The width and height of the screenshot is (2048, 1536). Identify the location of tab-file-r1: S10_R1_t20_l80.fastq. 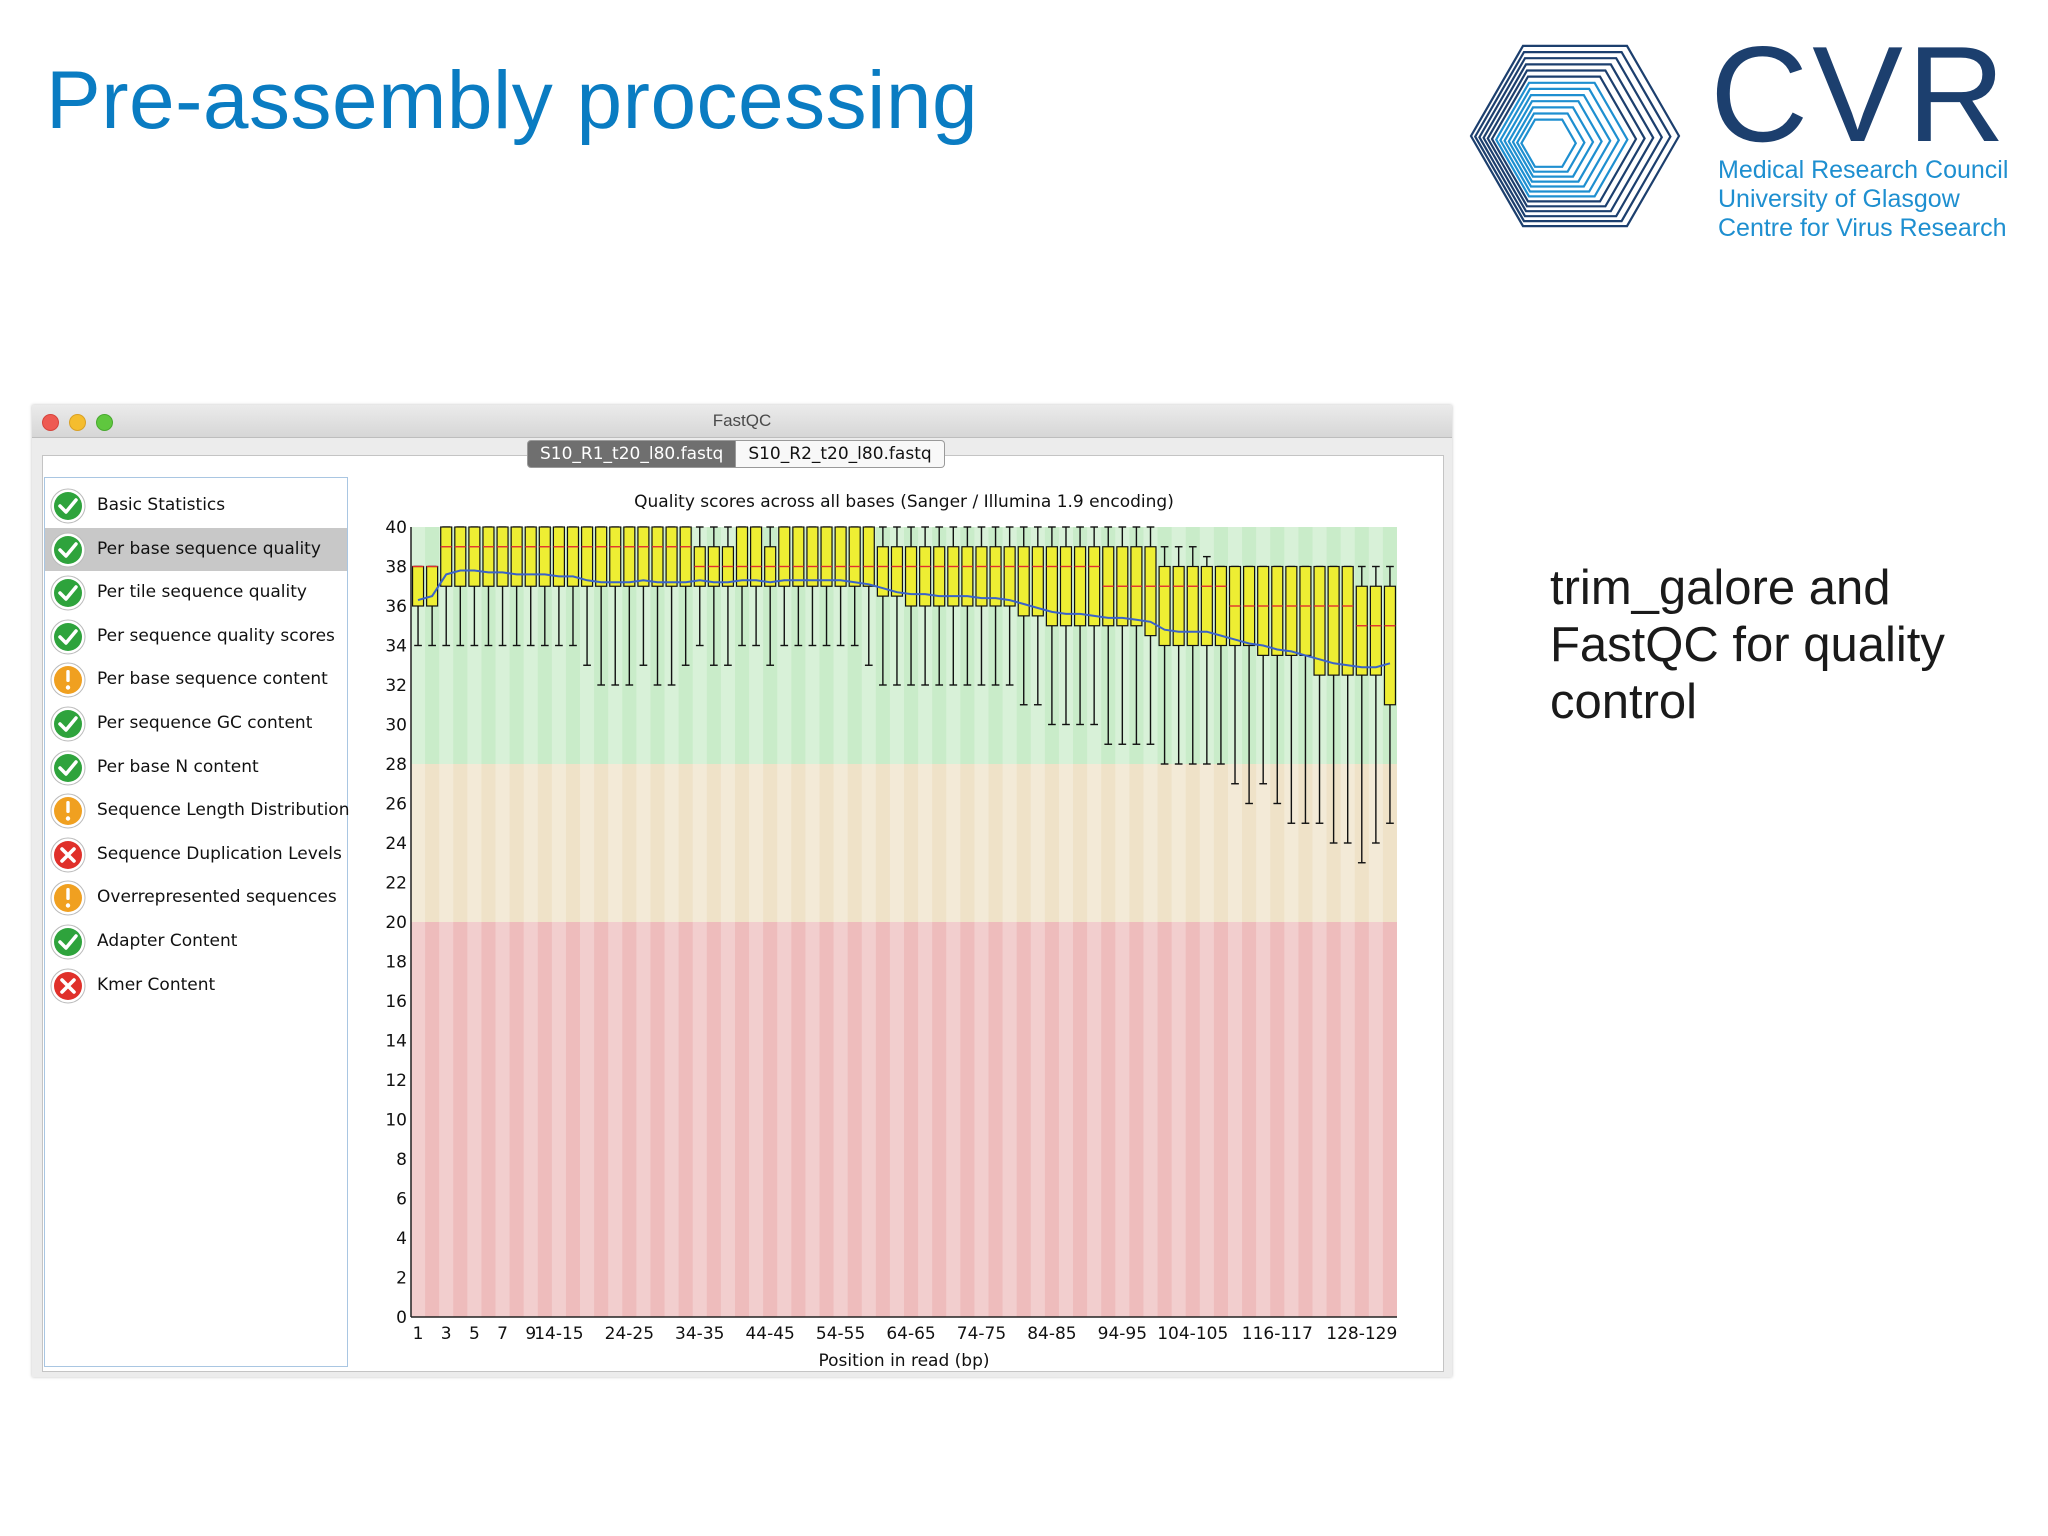
(632, 454).